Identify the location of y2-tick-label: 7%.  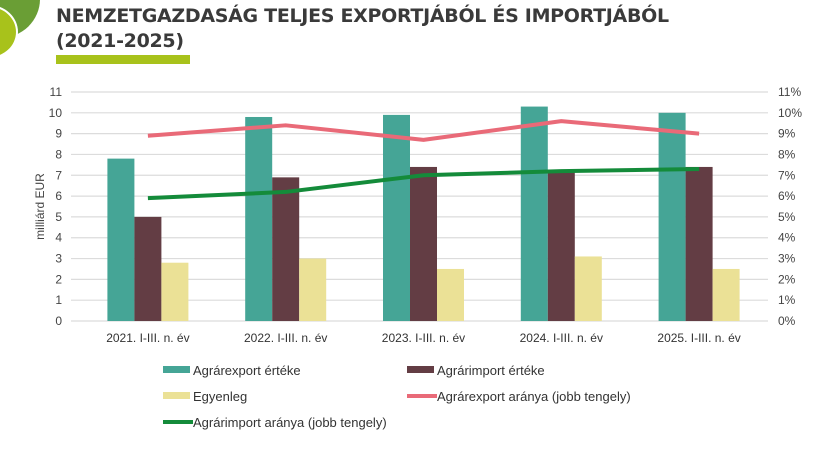
(787, 175).